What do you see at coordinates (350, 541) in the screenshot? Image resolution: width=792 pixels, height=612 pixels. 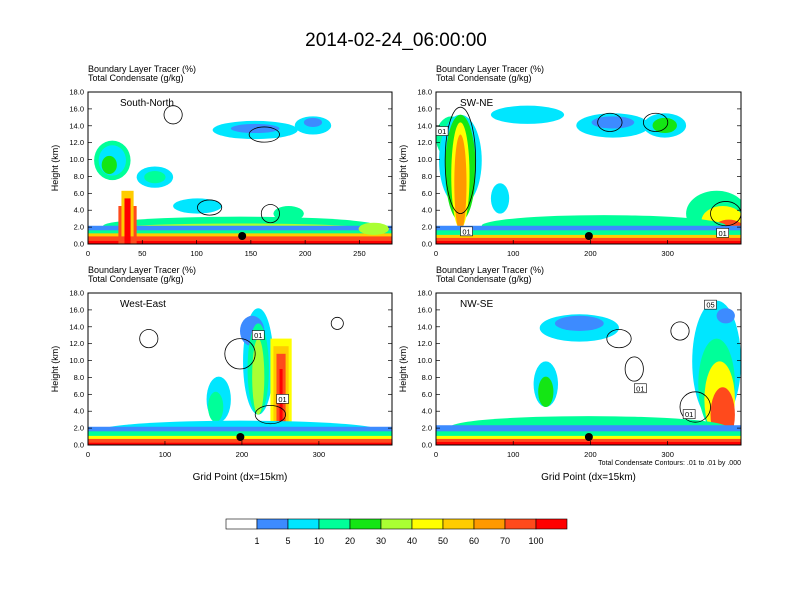 I see `colorbar-label: 20` at bounding box center [350, 541].